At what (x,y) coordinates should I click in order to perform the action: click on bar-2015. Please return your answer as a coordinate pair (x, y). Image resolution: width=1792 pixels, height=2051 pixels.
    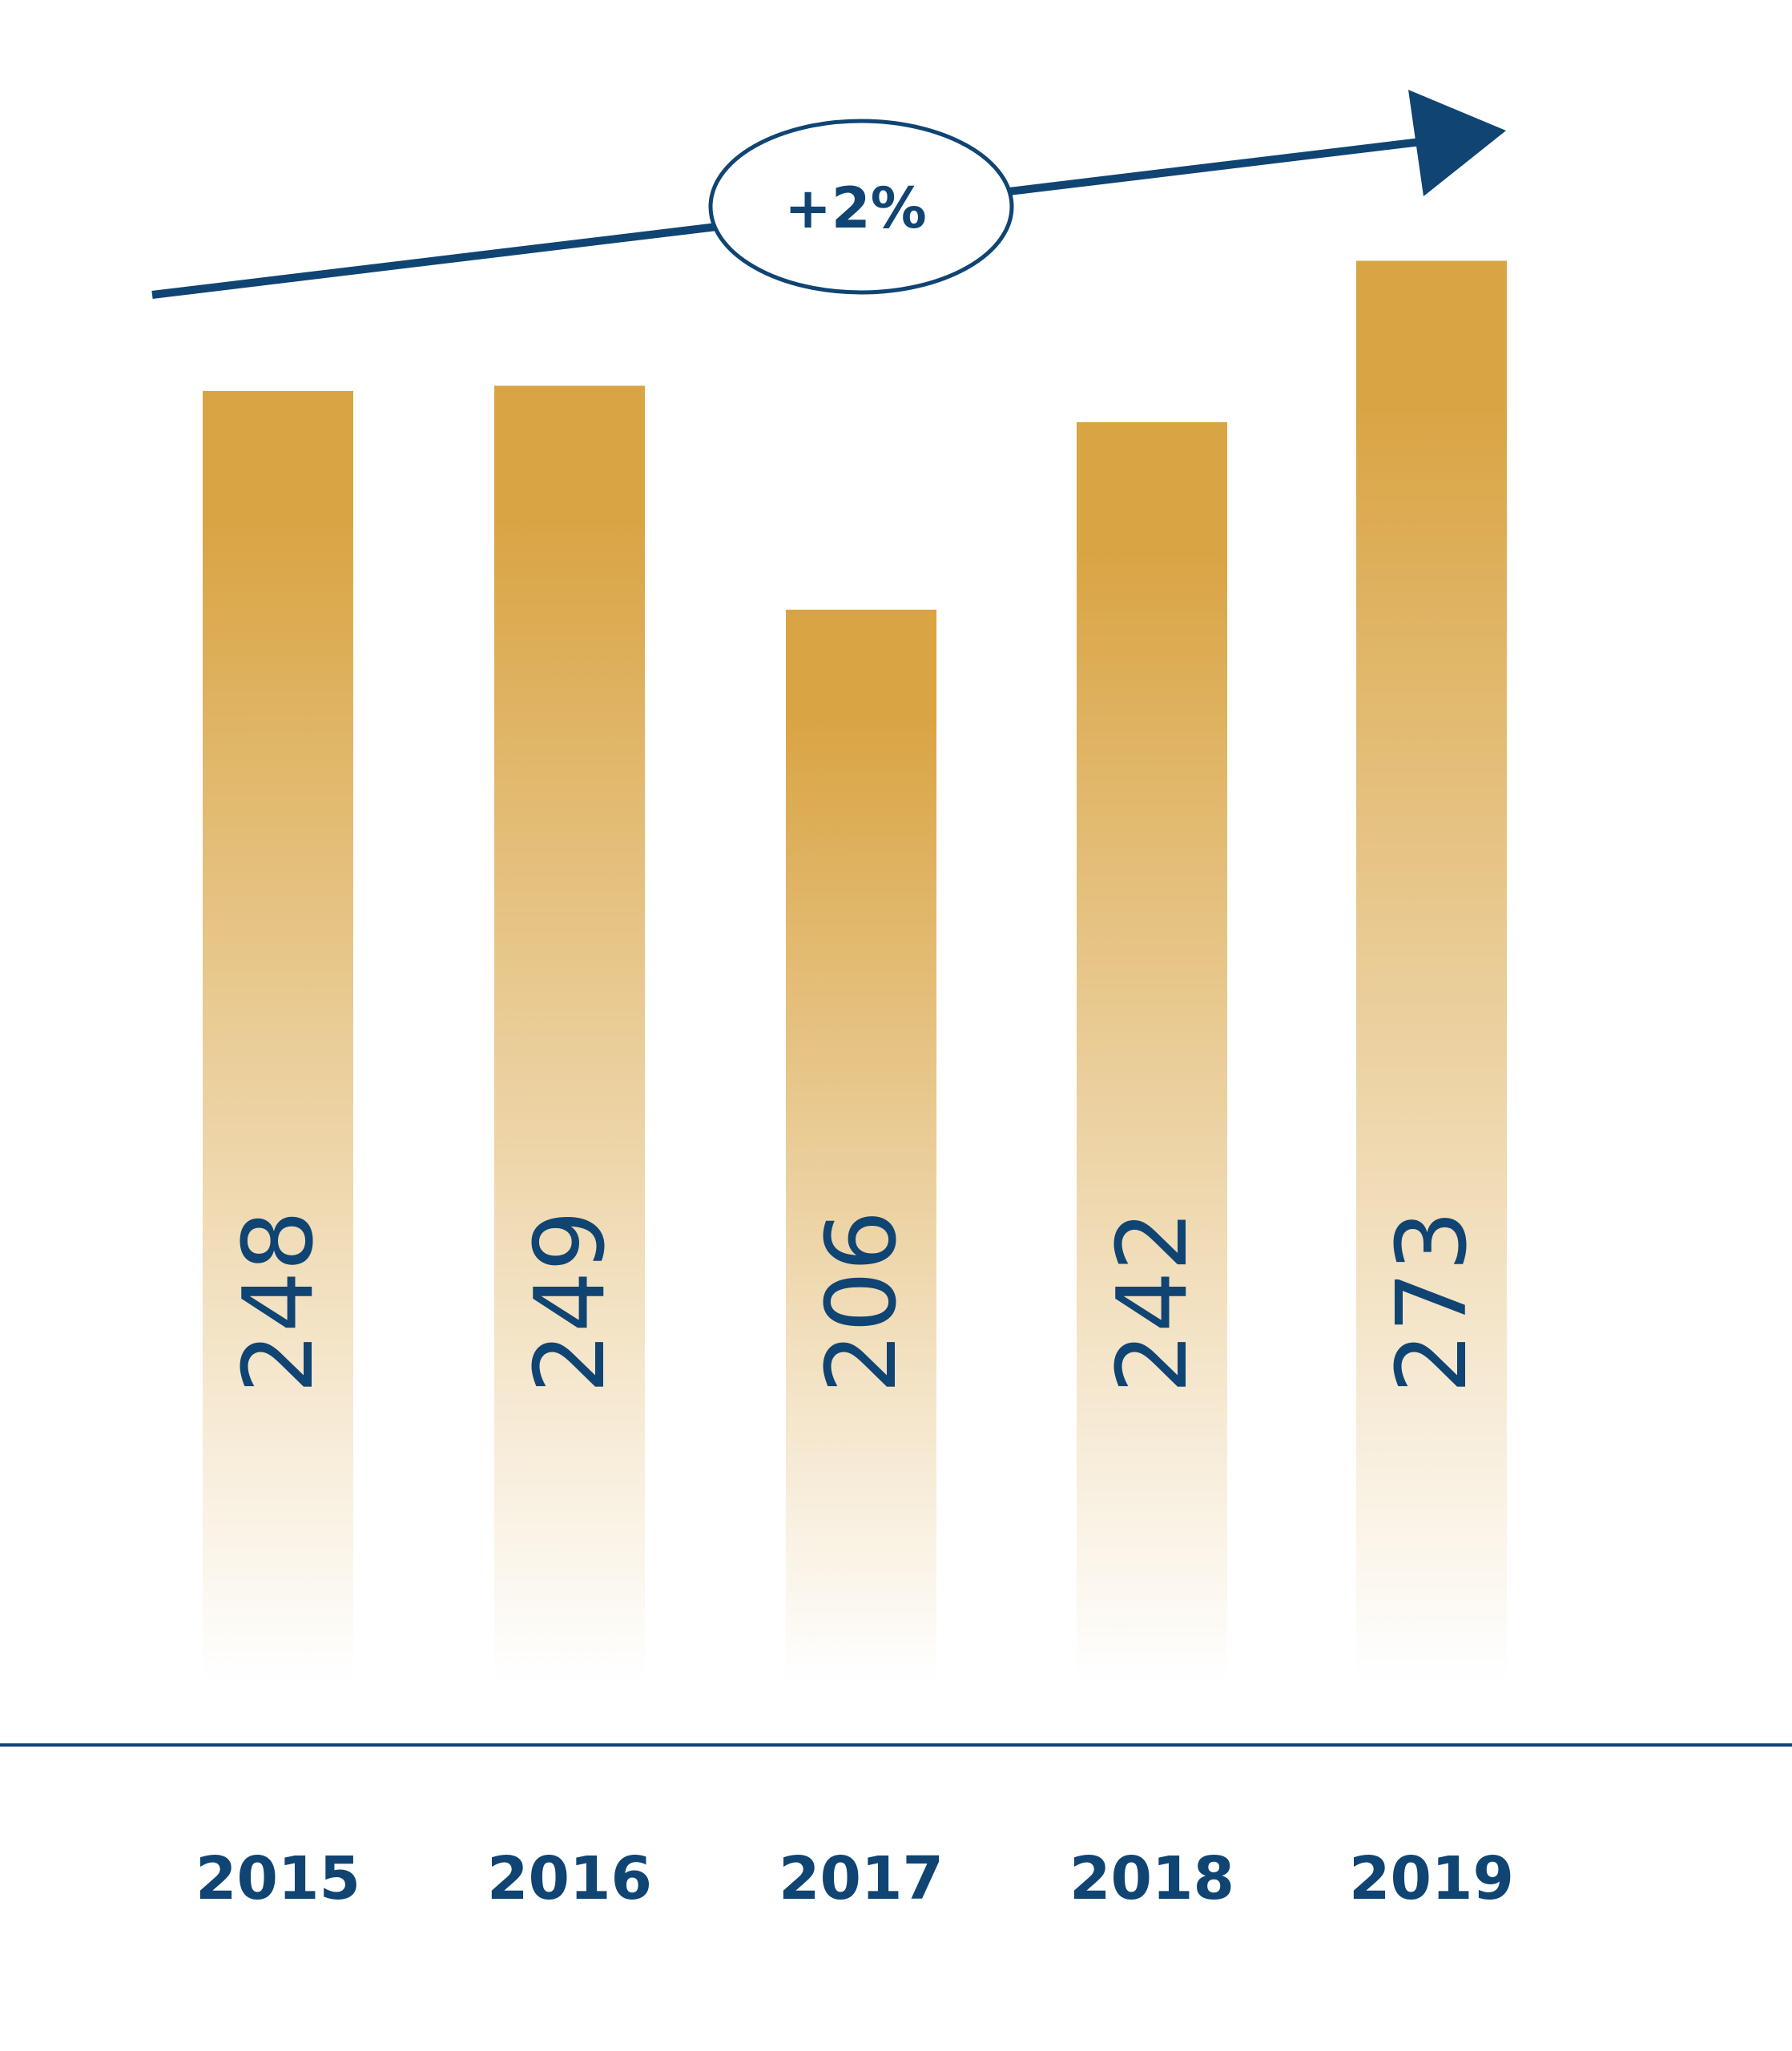
    Looking at the image, I should click on (278, 1036).